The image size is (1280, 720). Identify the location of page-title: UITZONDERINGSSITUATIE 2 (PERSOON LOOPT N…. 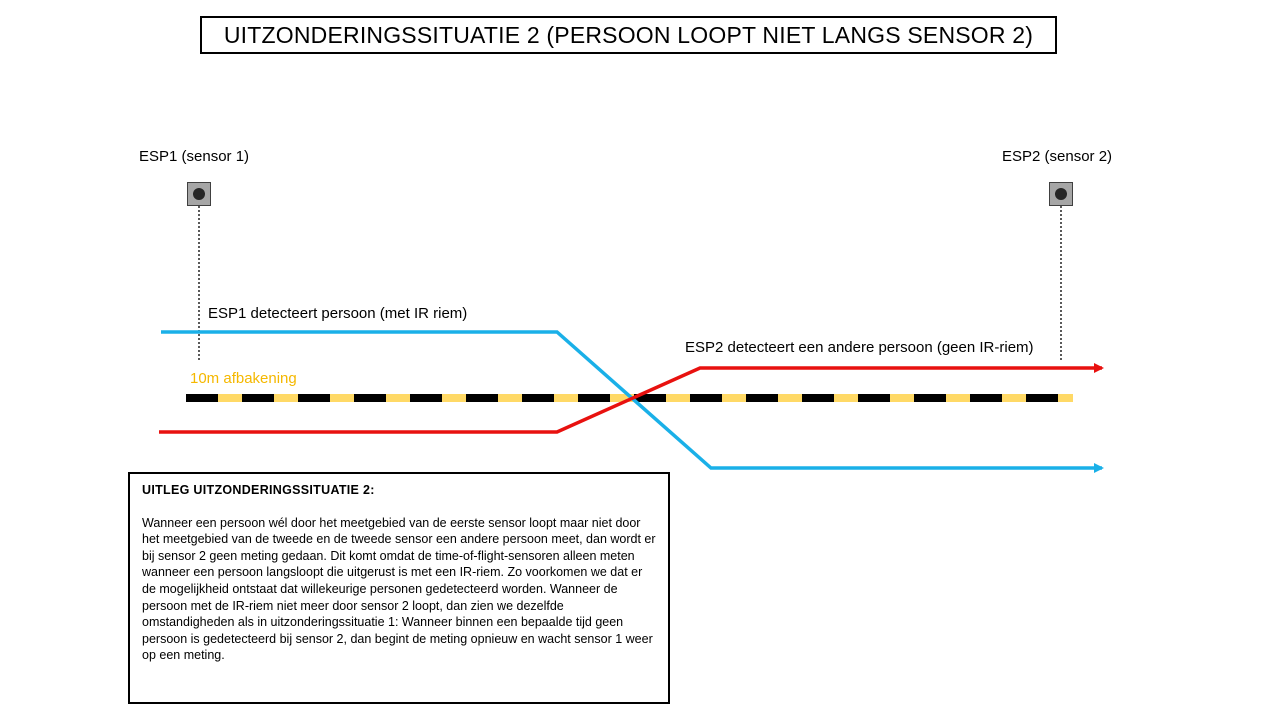
(628, 35).